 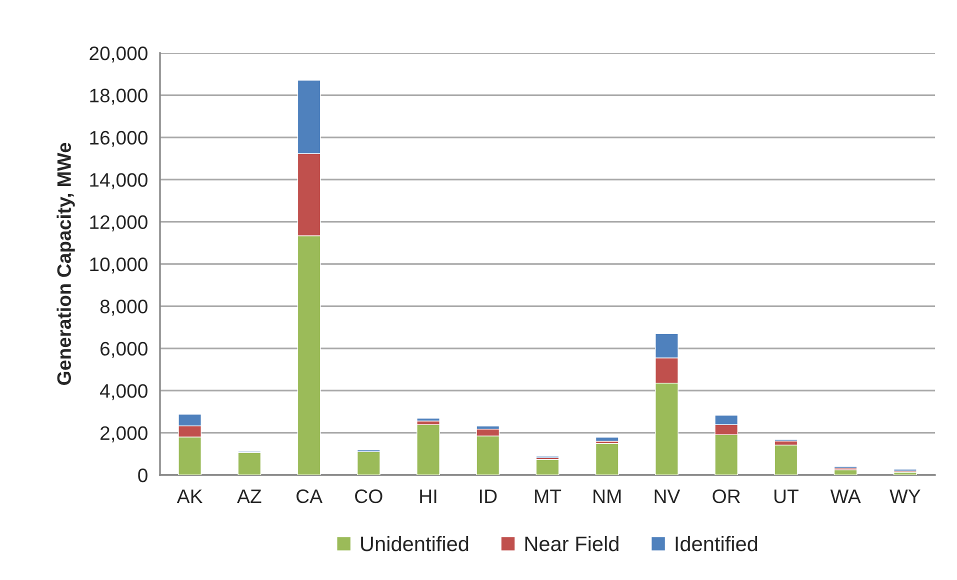 What do you see at coordinates (119, 181) in the screenshot?
I see `y-tick-label: 14,000` at bounding box center [119, 181].